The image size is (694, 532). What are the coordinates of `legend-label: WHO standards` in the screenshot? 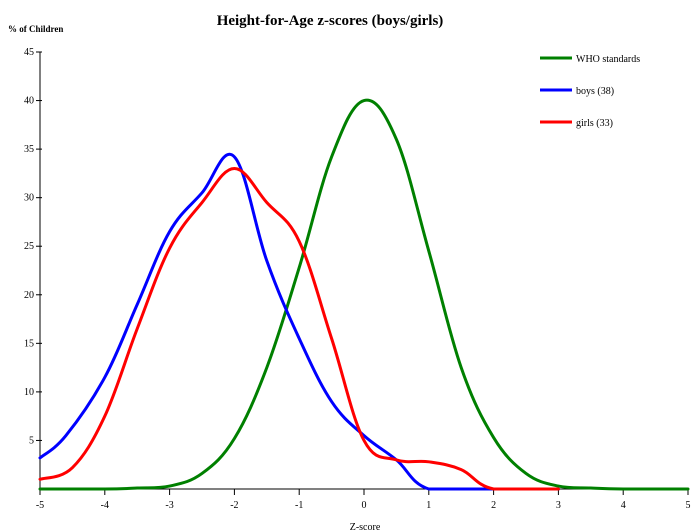 It's located at (608, 59).